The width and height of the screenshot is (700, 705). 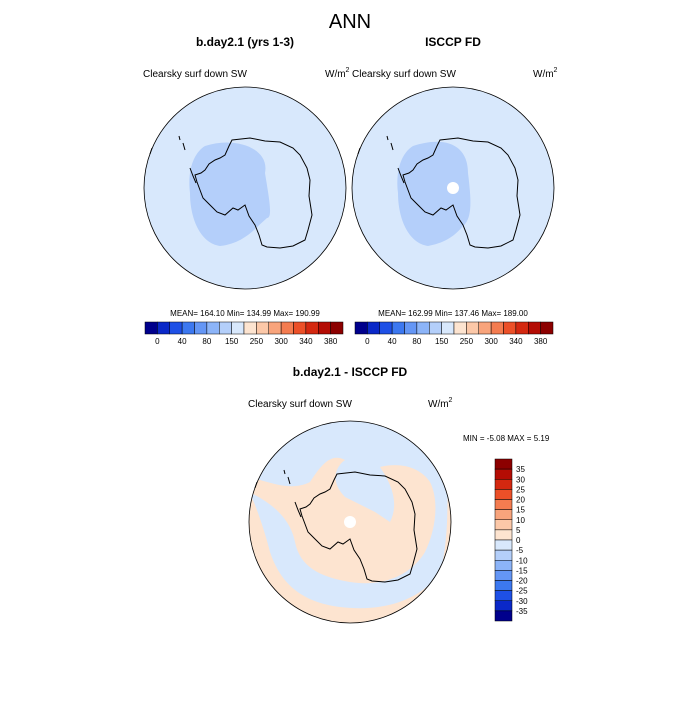 I want to click on colorbar-label: 30, so click(x=520, y=479).